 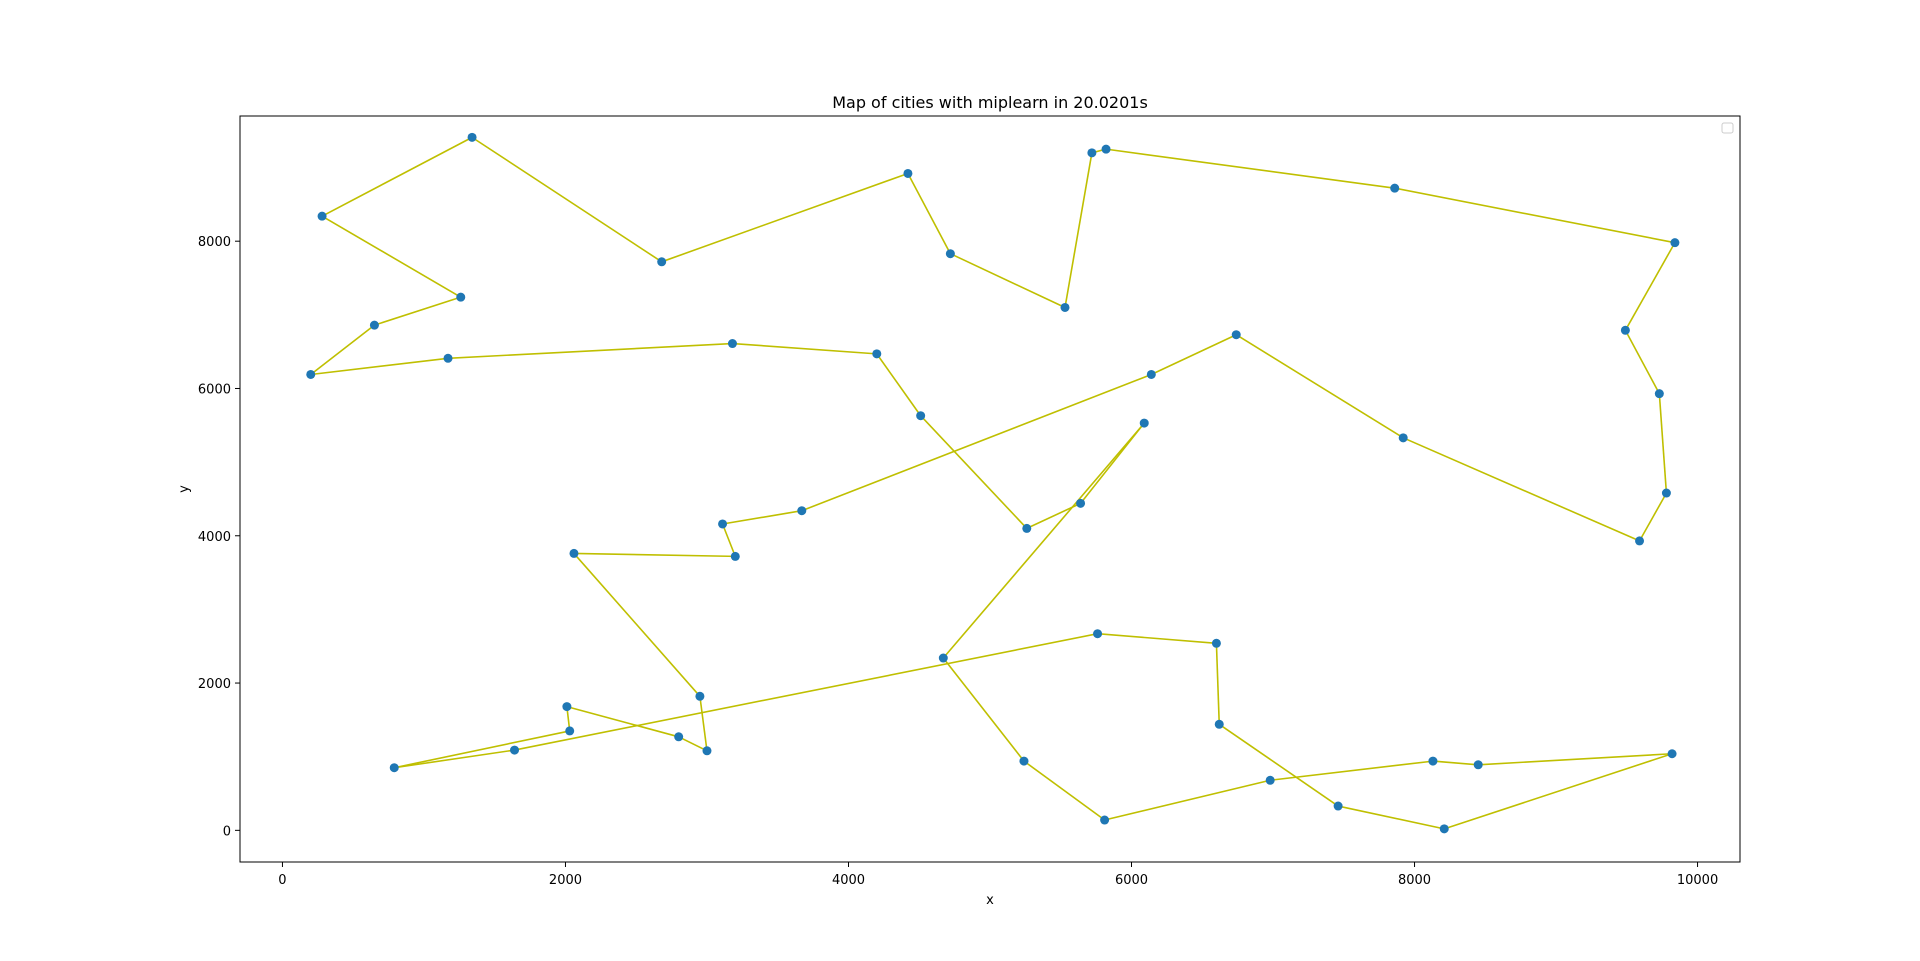 What do you see at coordinates (1131, 880) in the screenshot?
I see `x-tick-label: 6000` at bounding box center [1131, 880].